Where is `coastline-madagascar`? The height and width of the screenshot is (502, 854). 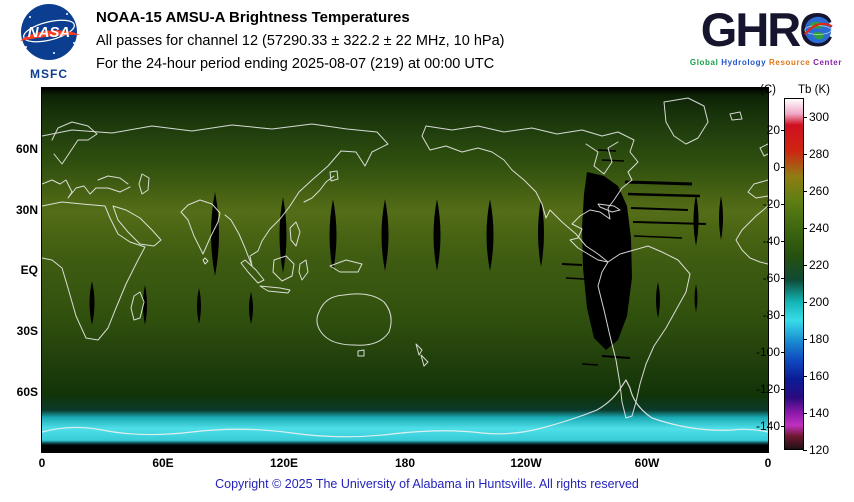 coastline-madagascar is located at coordinates (137, 306).